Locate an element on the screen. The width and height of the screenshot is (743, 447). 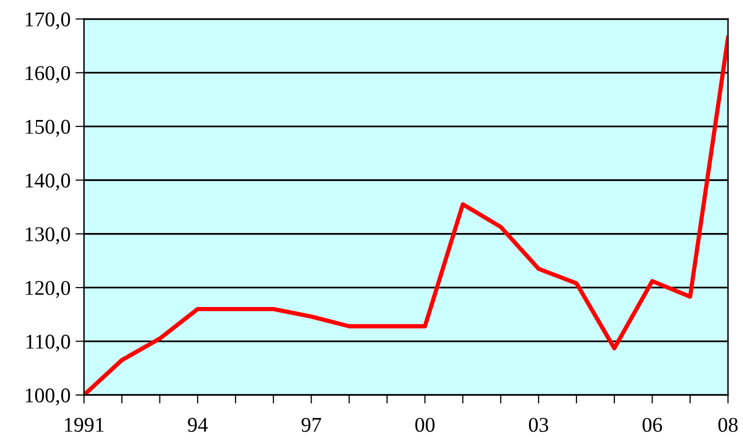
y-tick-label: 110,0 is located at coordinates (48, 343).